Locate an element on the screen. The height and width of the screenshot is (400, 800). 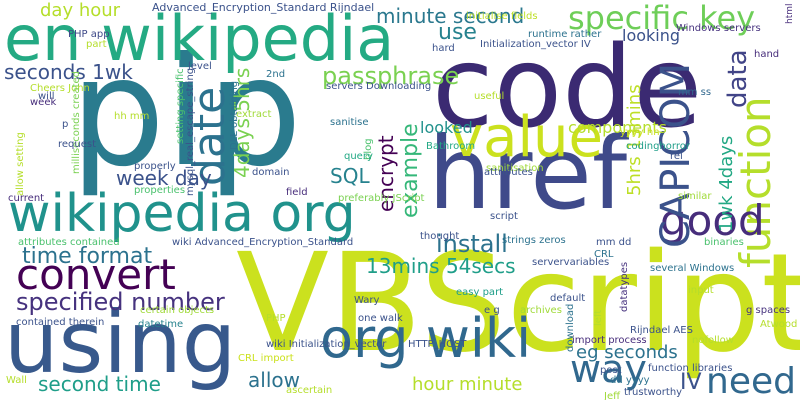
word: properly is located at coordinates (155, 166).